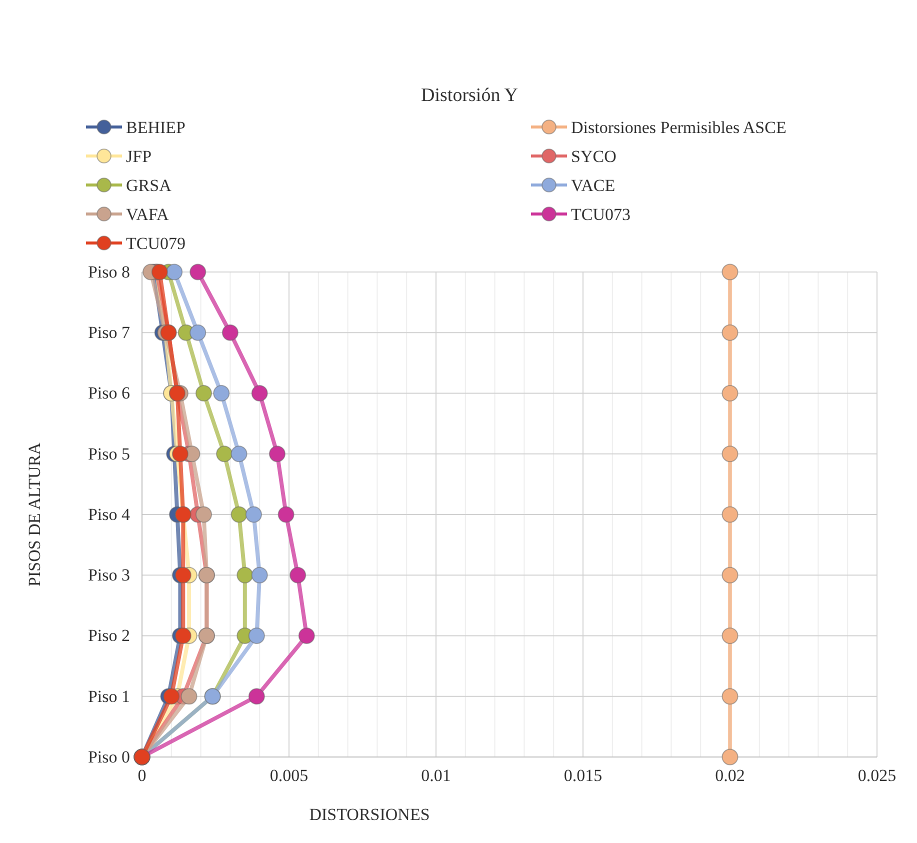 Image resolution: width=917 pixels, height=843 pixels. What do you see at coordinates (109, 696) in the screenshot?
I see `y-tick-label: Piso 1` at bounding box center [109, 696].